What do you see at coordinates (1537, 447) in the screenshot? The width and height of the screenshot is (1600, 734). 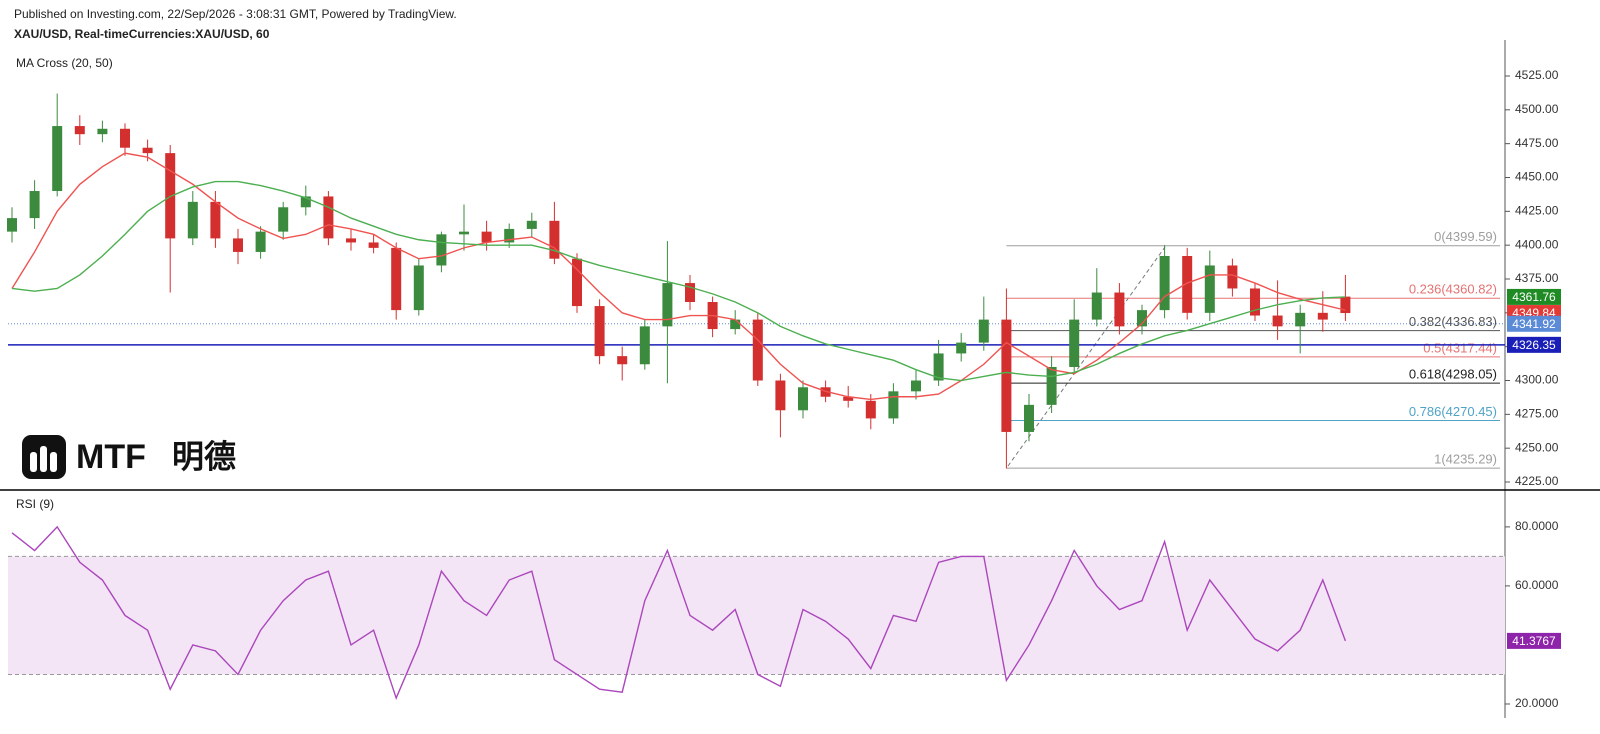 I see `y-tick-label: 4250.00` at bounding box center [1537, 447].